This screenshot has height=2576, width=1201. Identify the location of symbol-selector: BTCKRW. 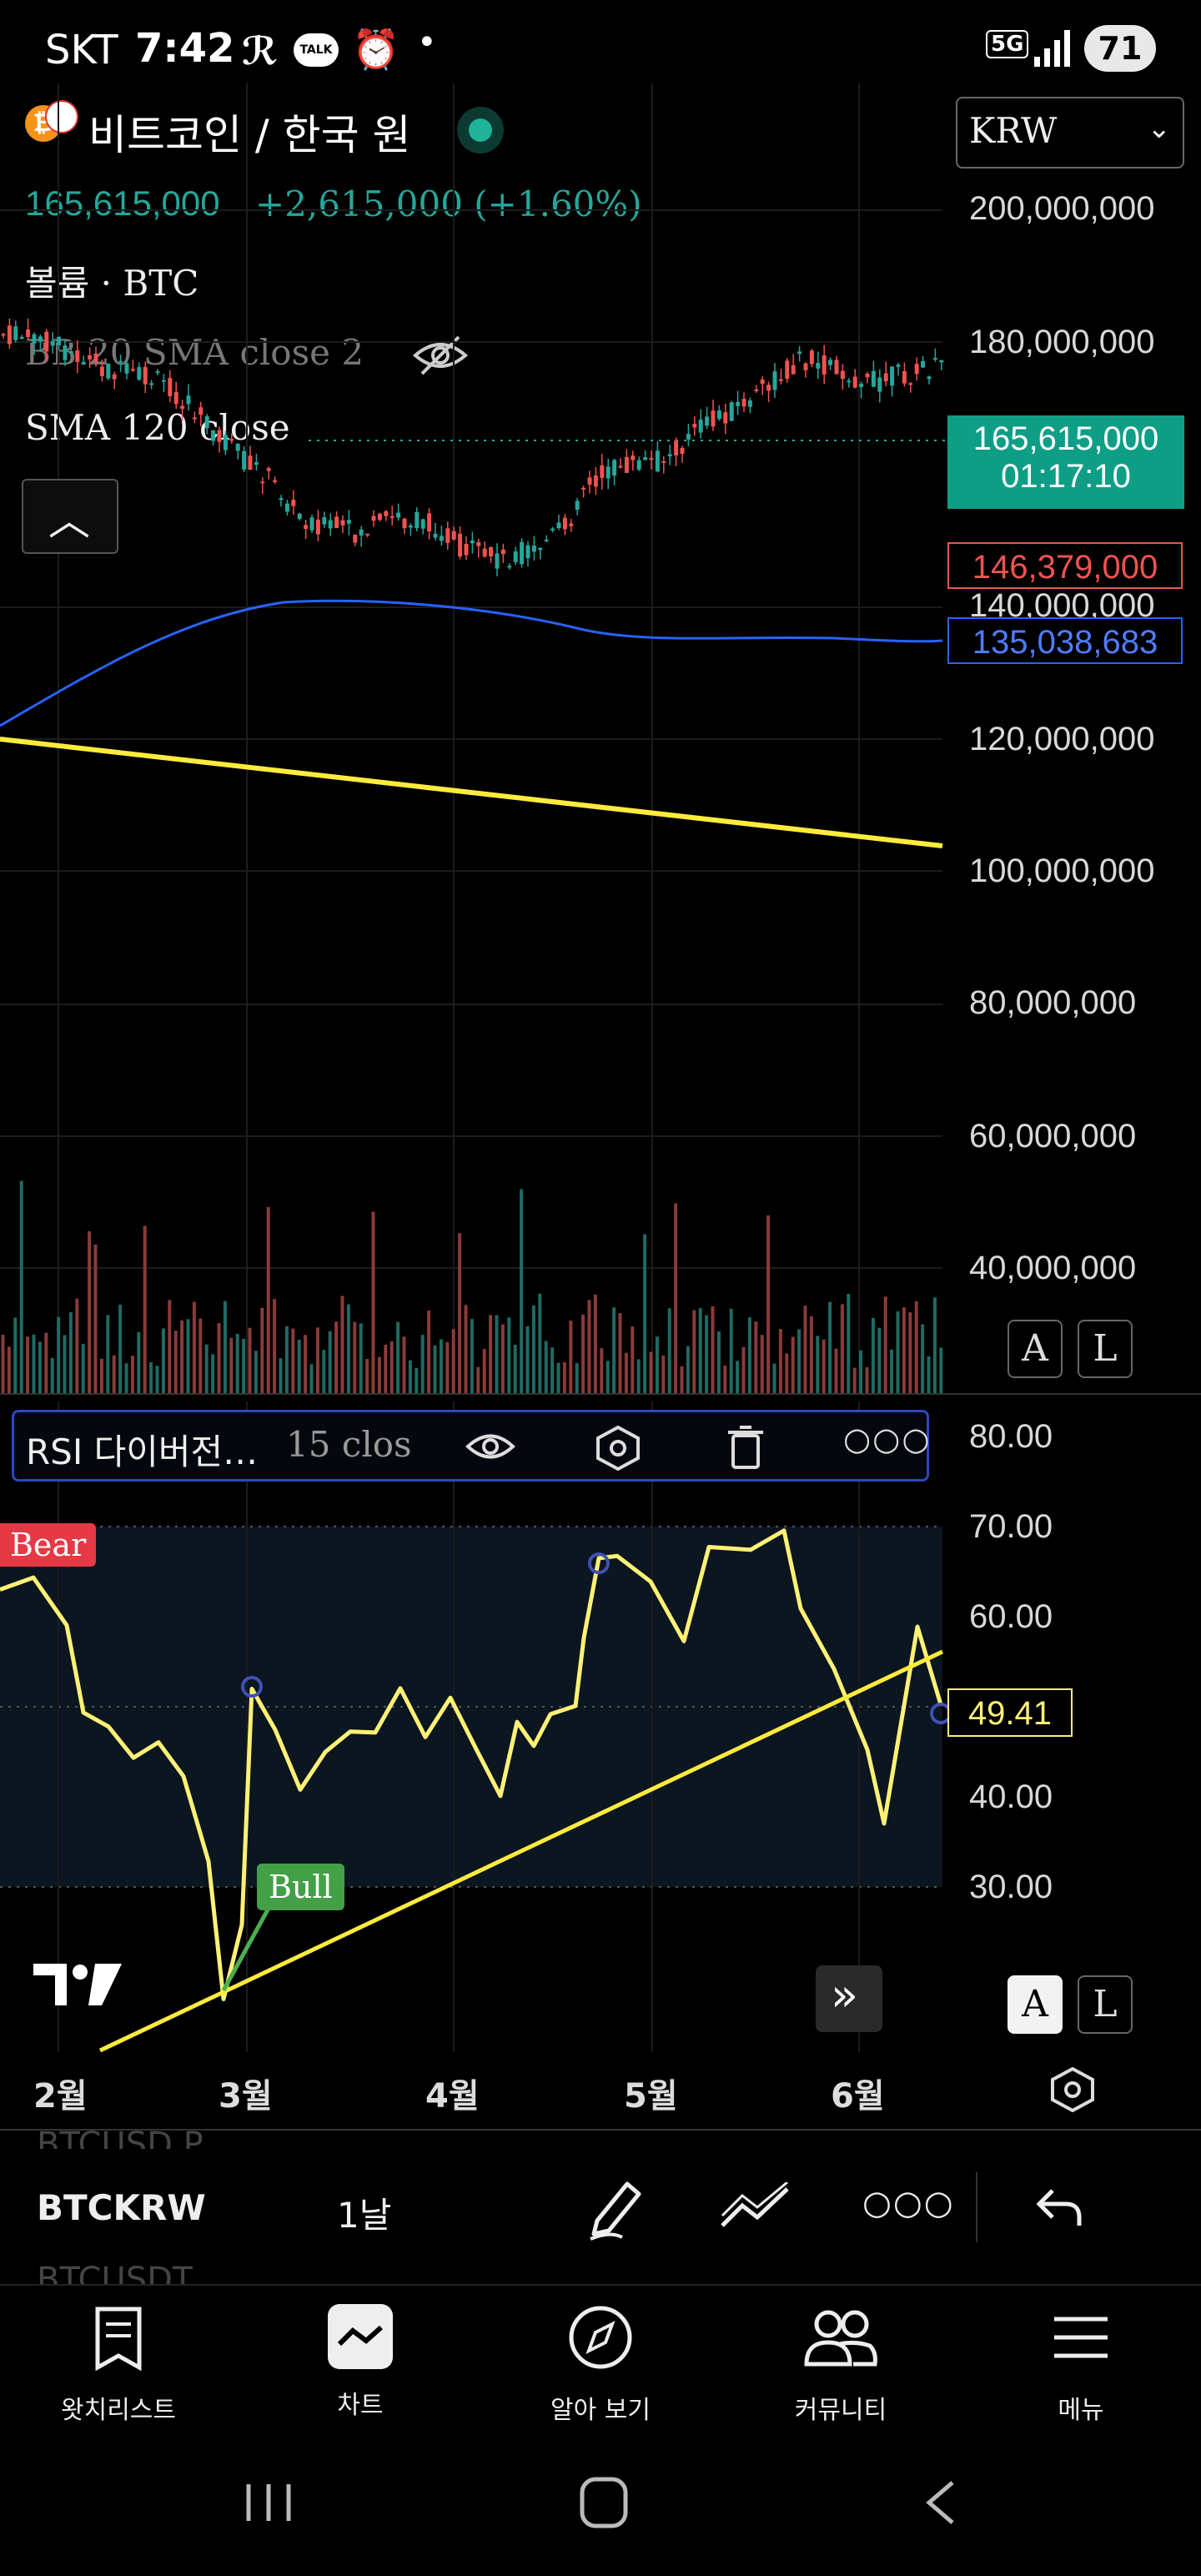
(121, 2207).